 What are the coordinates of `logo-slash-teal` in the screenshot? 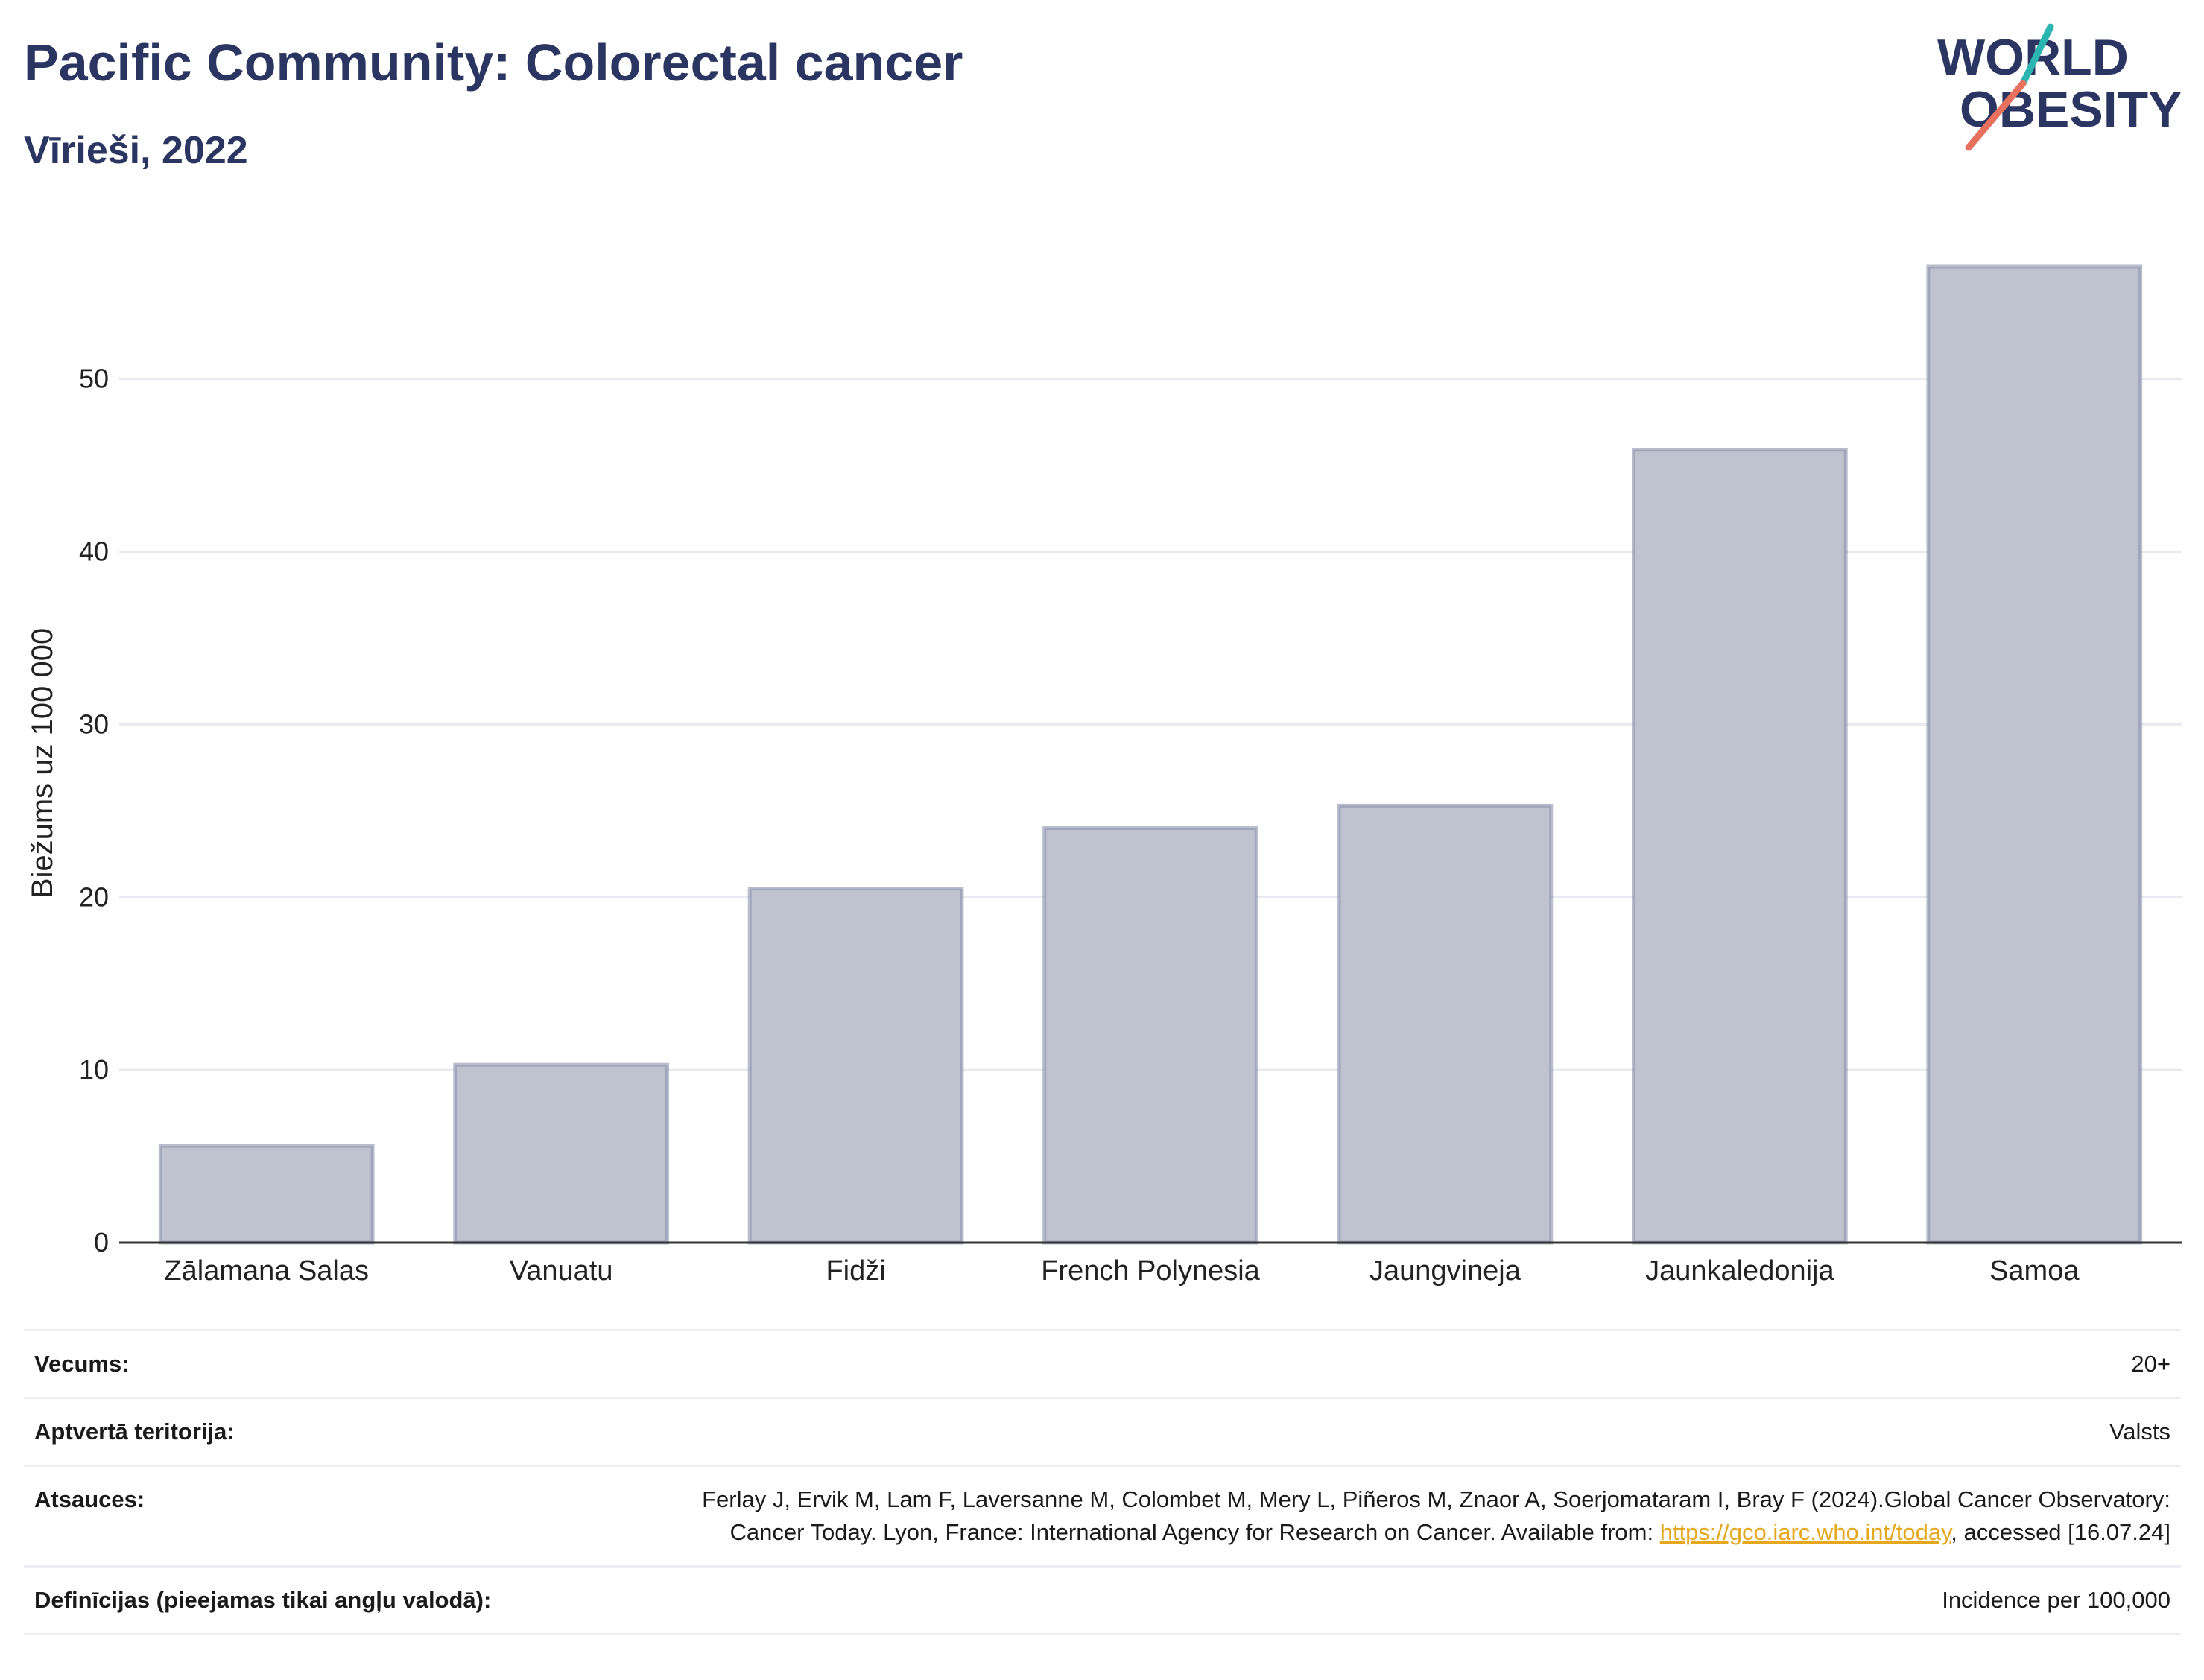 It's located at (2036, 55).